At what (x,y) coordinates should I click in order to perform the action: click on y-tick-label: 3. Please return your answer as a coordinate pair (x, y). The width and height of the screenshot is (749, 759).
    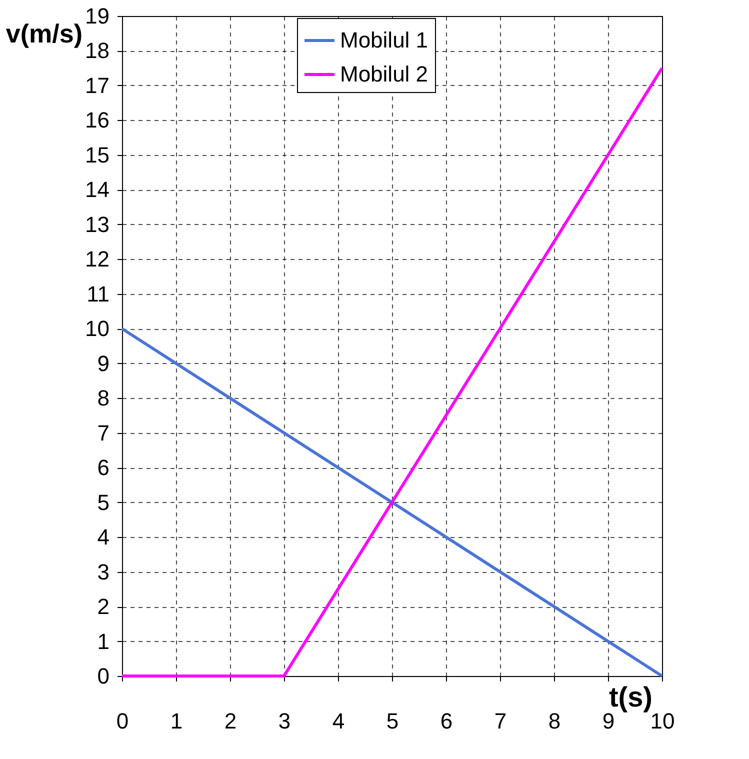
    Looking at the image, I should click on (103, 571).